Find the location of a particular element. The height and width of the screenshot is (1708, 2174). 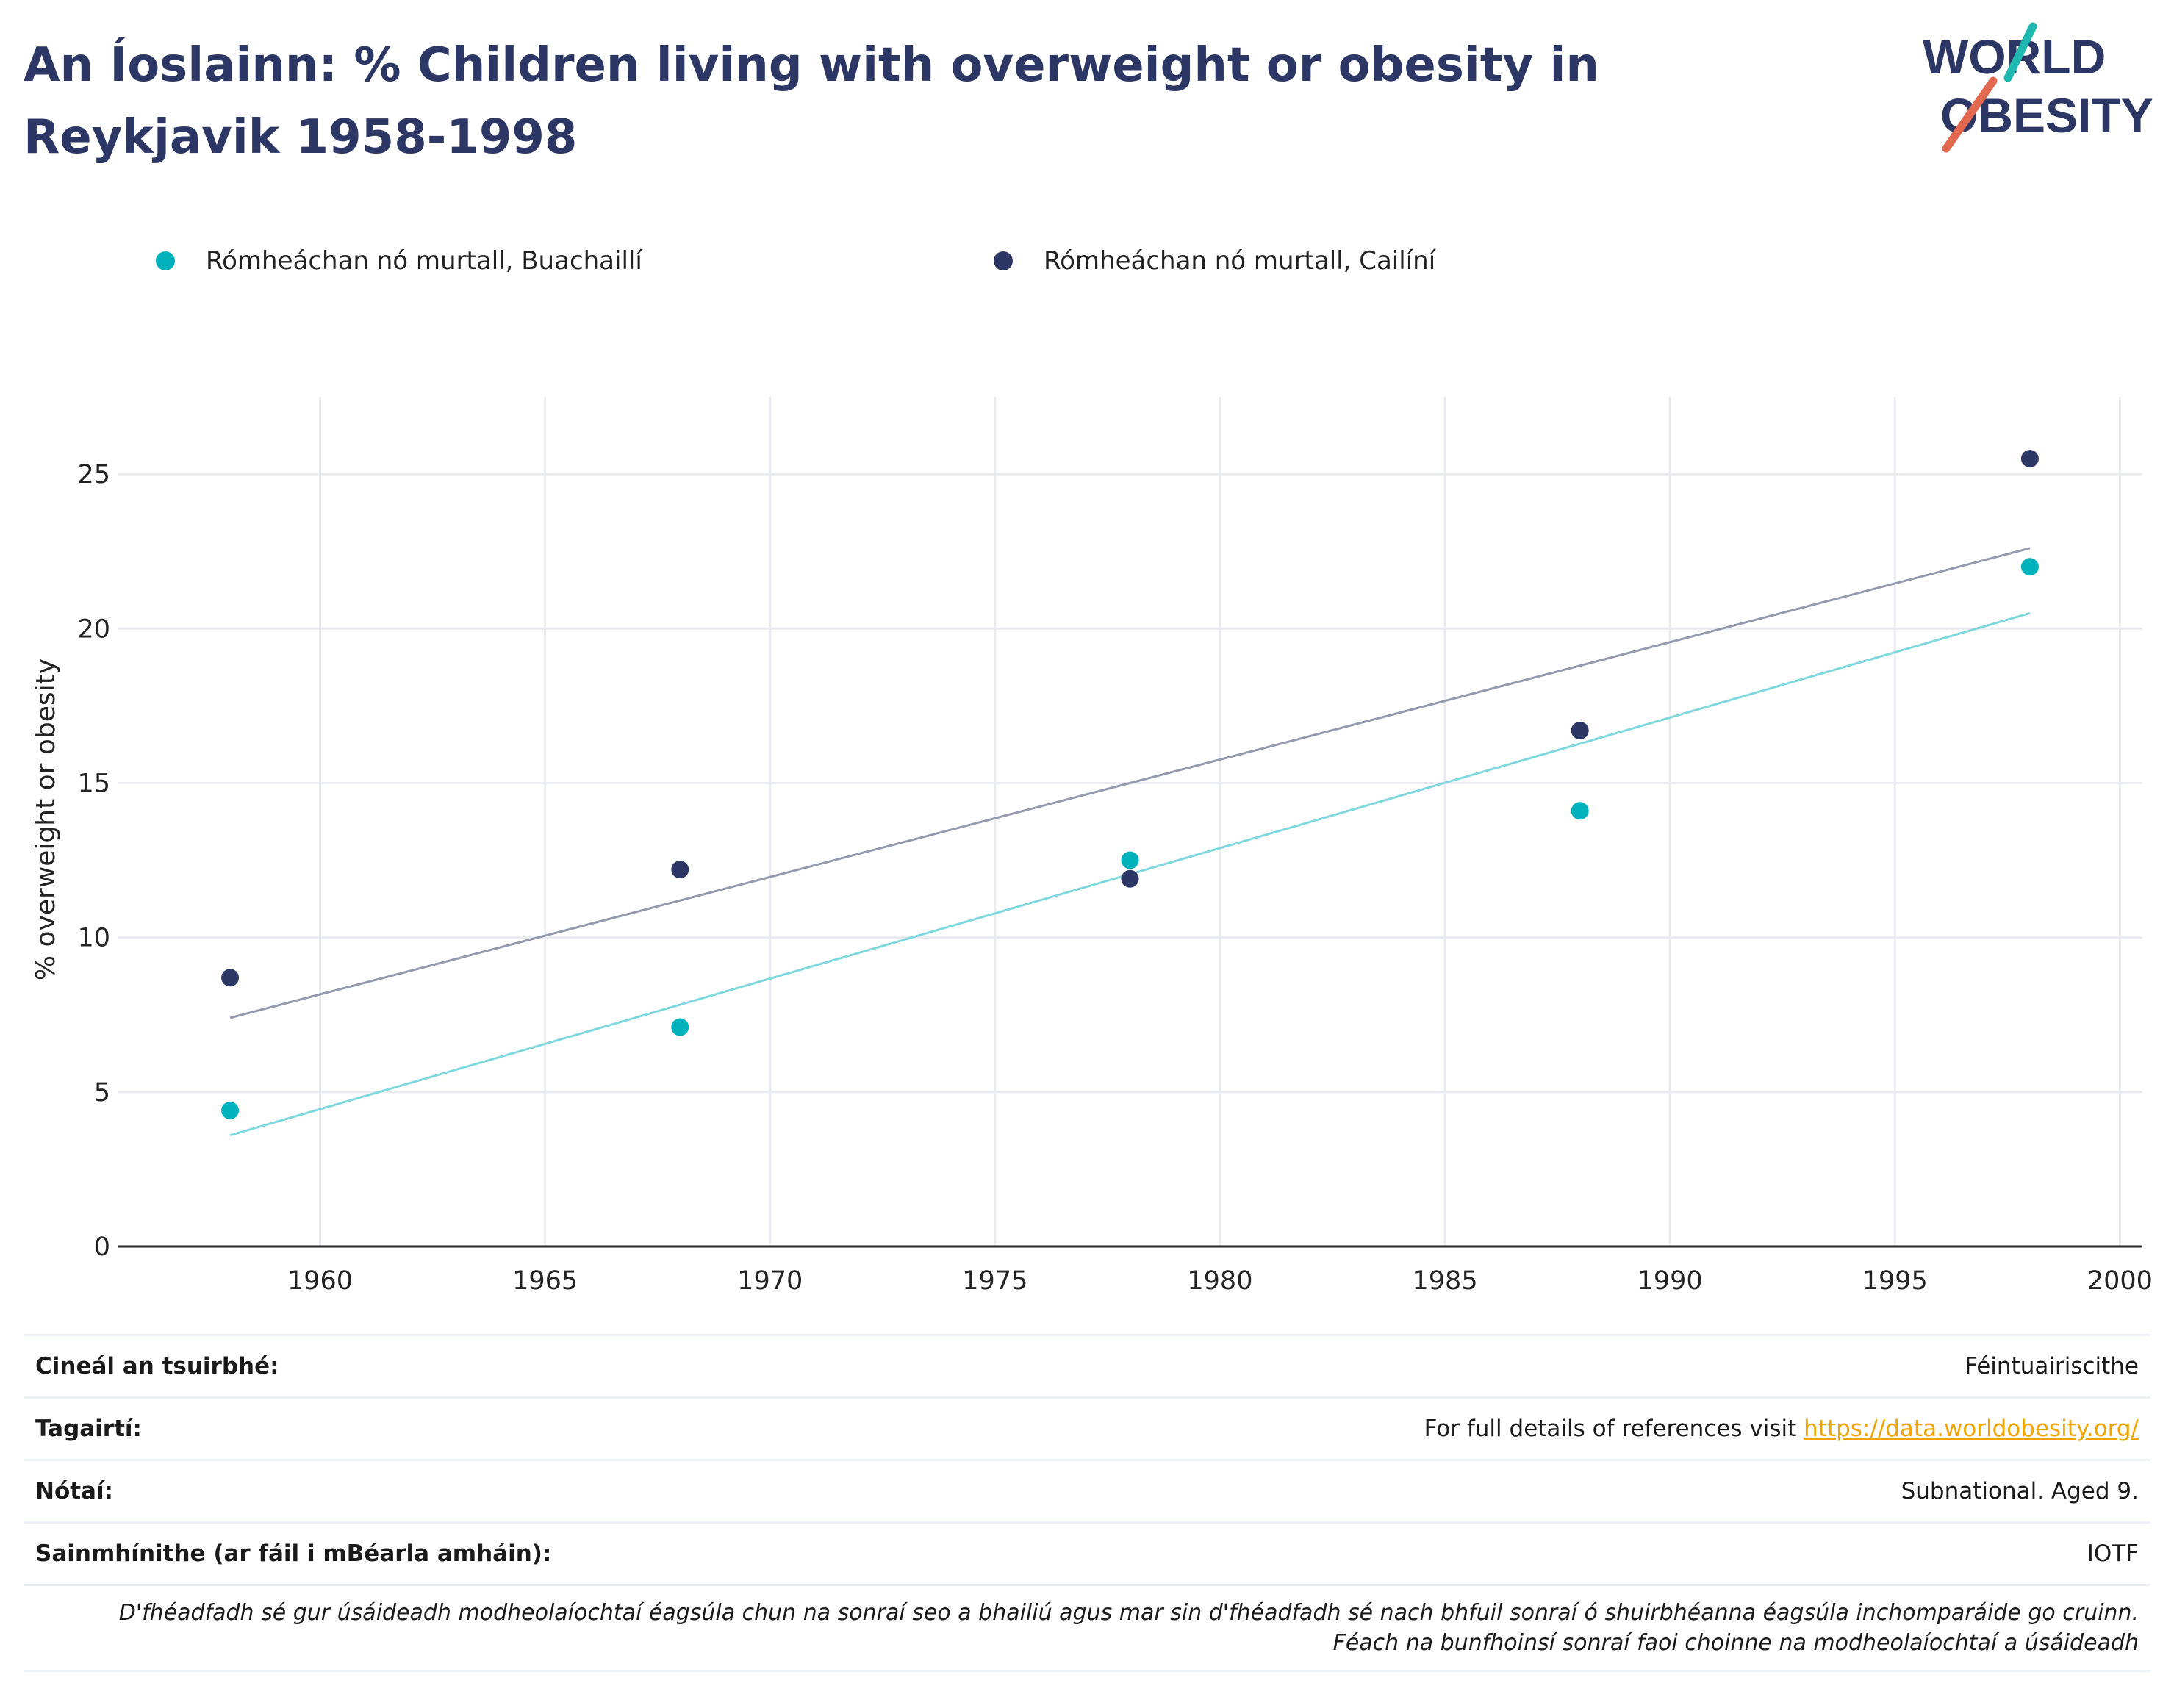

legend-marker-girls is located at coordinates (1003, 260).